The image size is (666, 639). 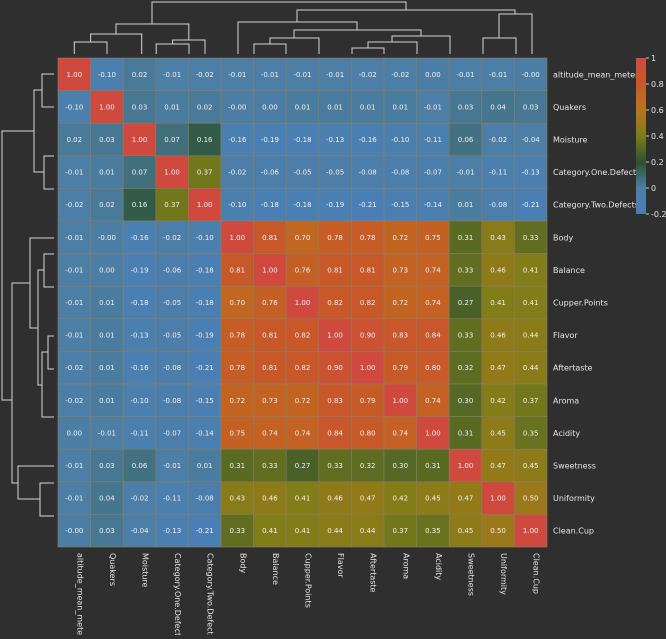 I want to click on cell-value-label: 0.70, so click(x=238, y=303).